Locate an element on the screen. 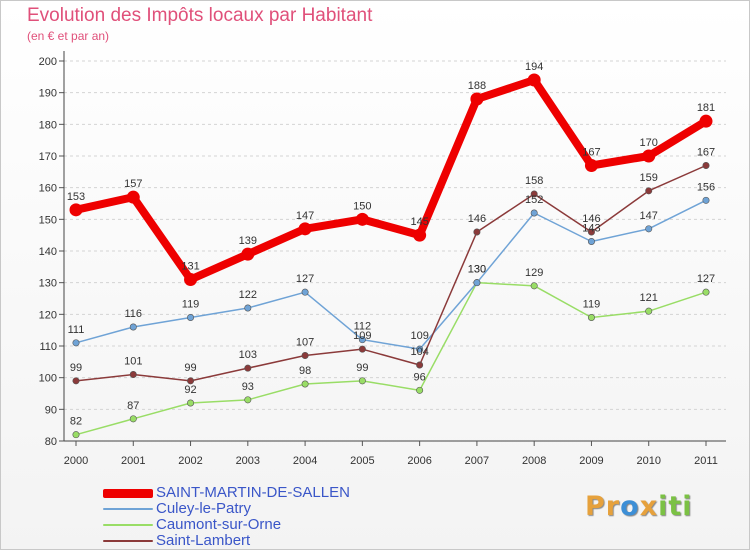  chart-subtitle: (en € et par an) is located at coordinates (68, 36).